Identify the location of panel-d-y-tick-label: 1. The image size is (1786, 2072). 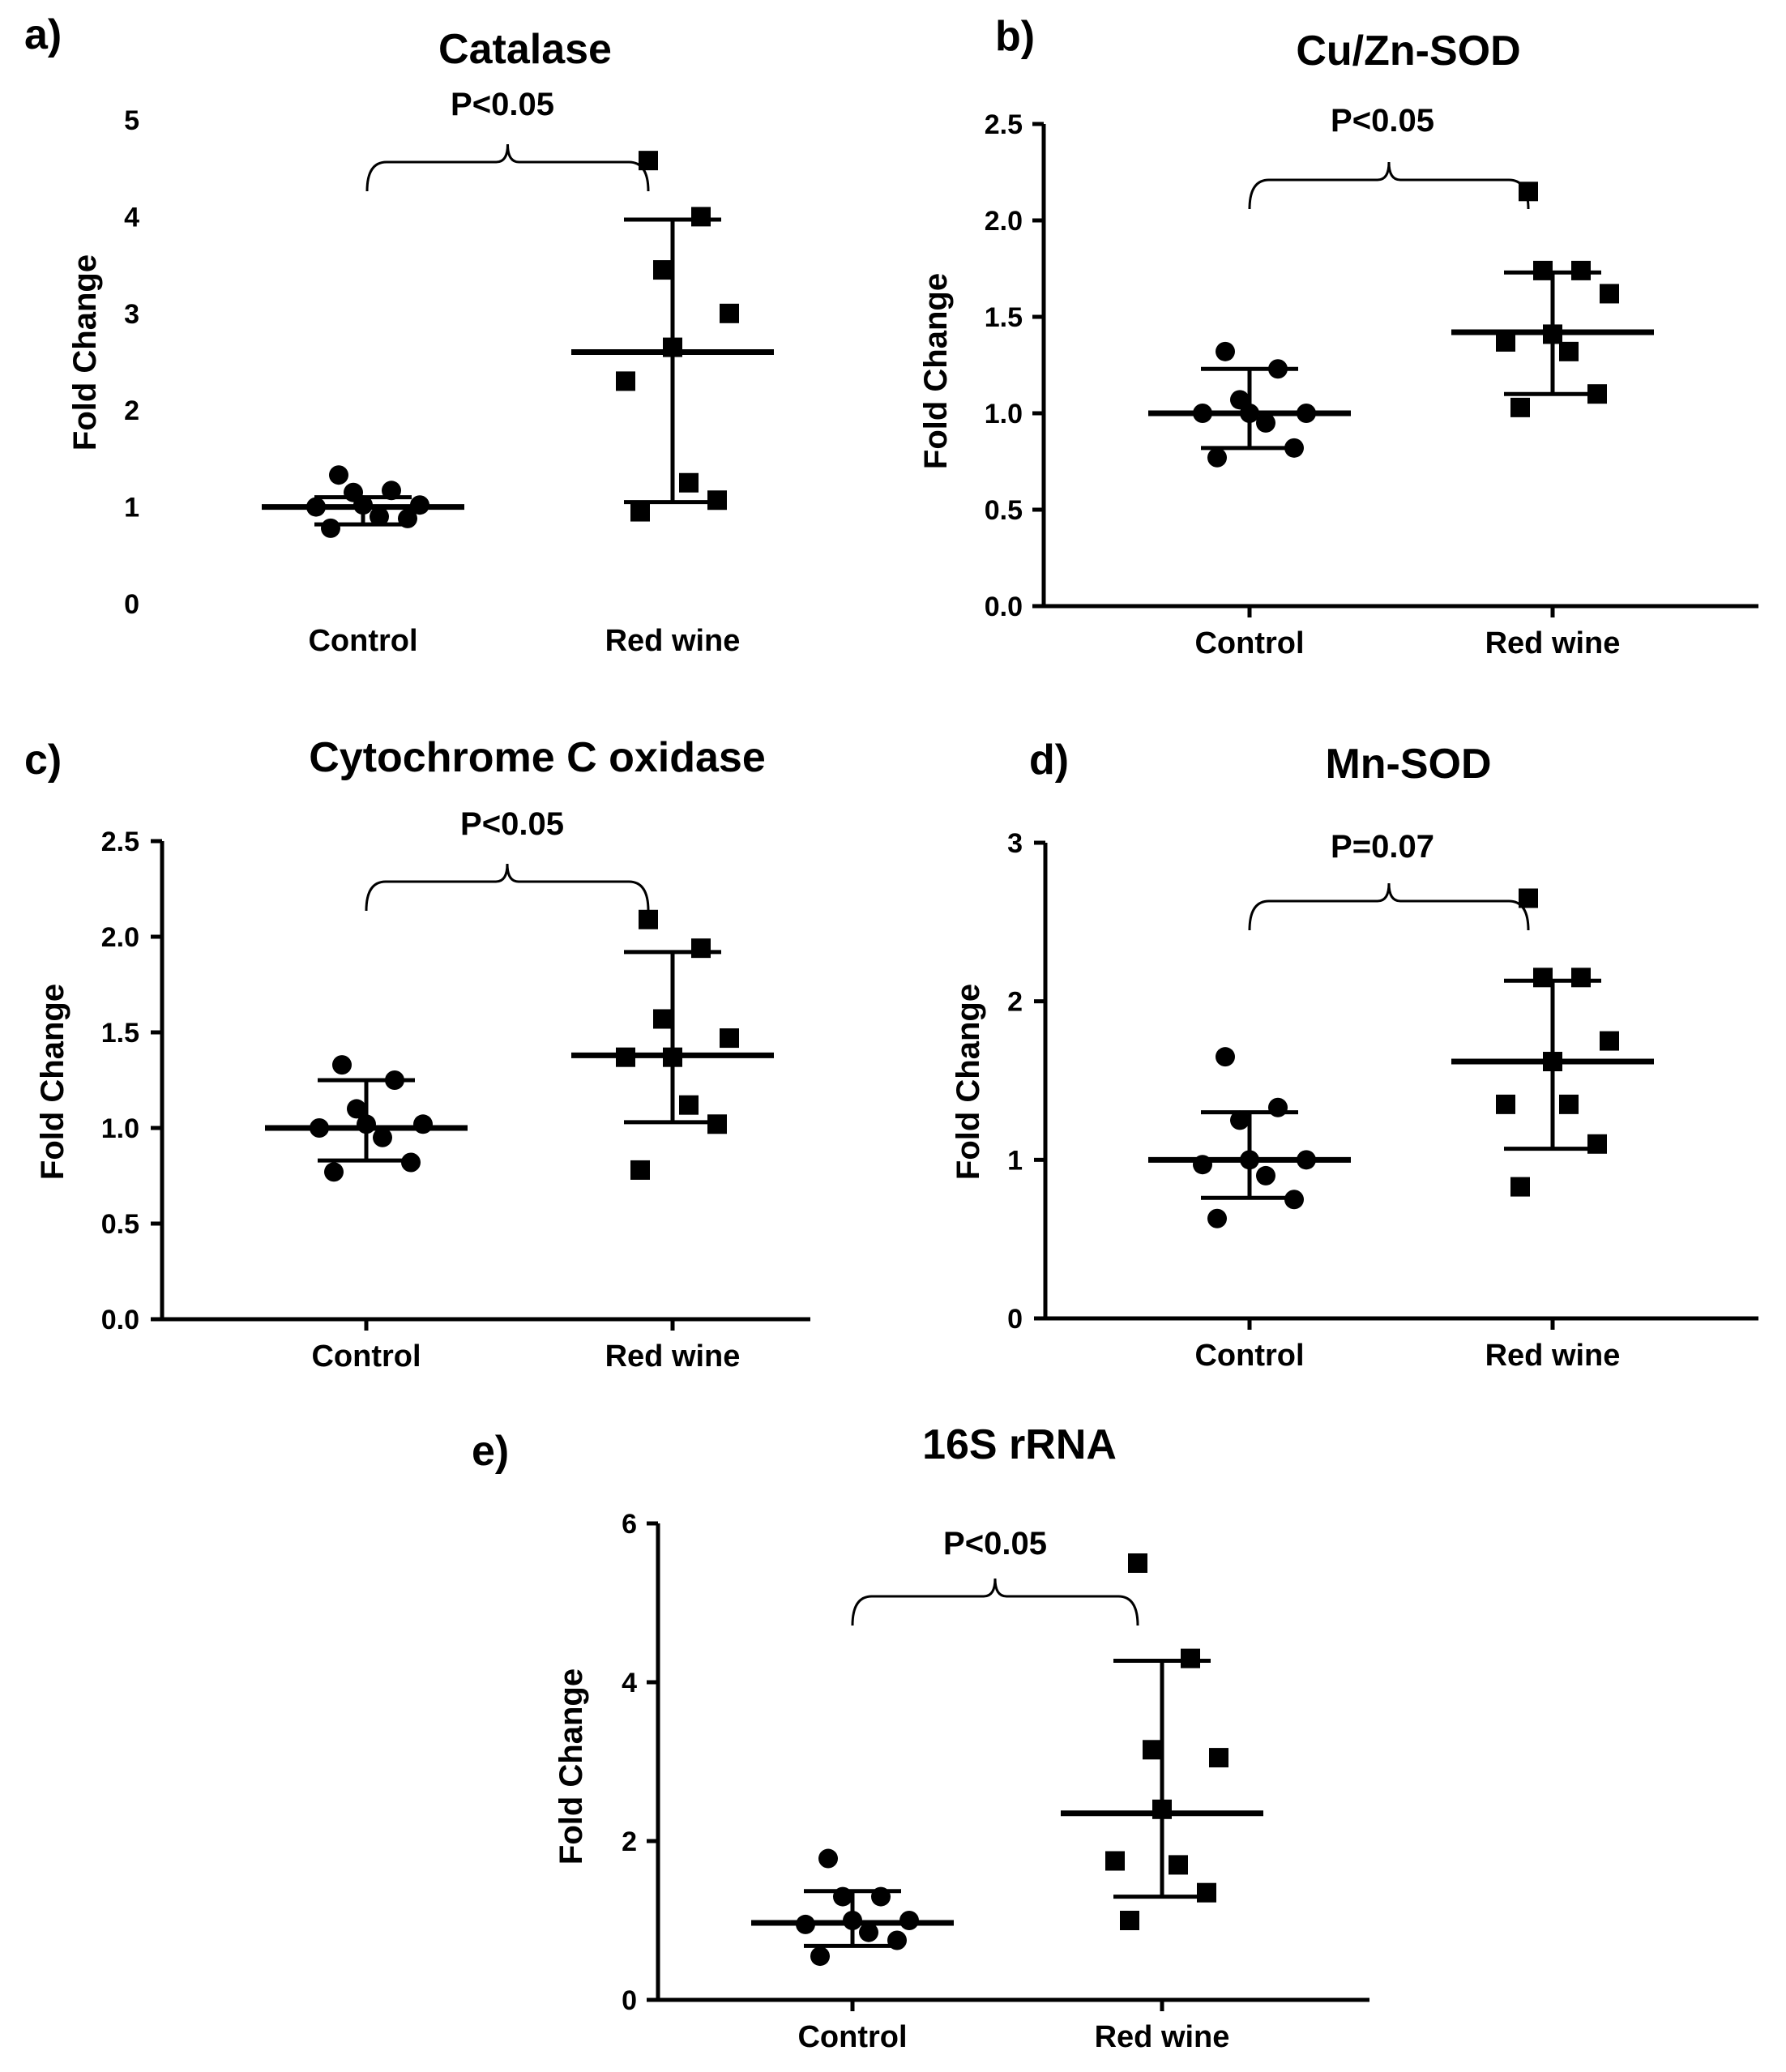
(1015, 1160).